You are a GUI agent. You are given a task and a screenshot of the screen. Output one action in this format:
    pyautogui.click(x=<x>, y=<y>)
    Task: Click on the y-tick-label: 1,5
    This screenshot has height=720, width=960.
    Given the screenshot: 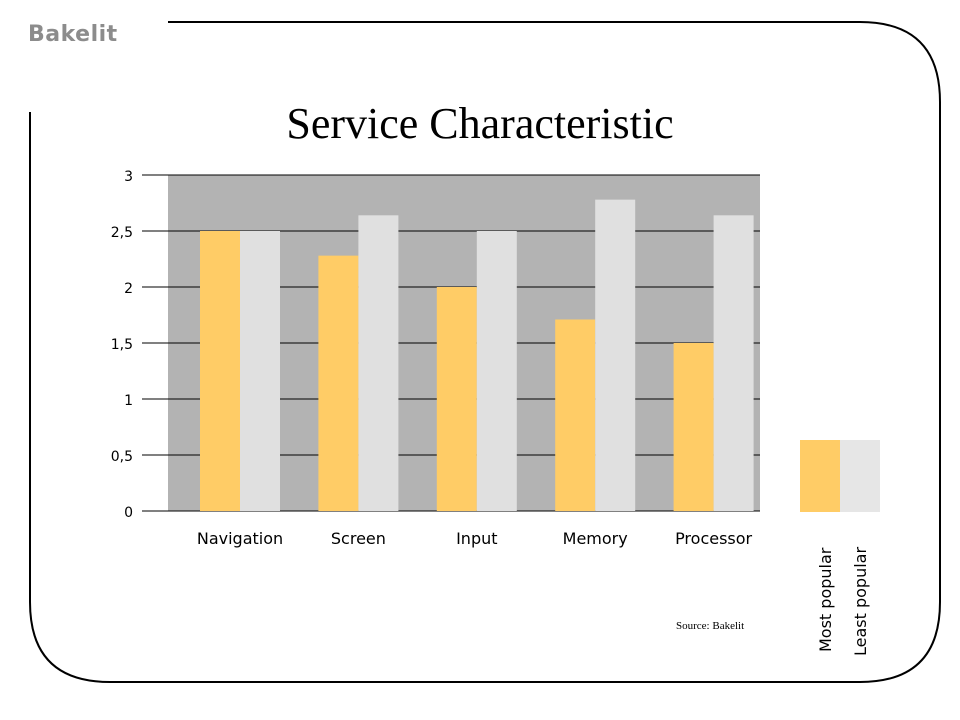 What is the action you would take?
    pyautogui.click(x=122, y=345)
    